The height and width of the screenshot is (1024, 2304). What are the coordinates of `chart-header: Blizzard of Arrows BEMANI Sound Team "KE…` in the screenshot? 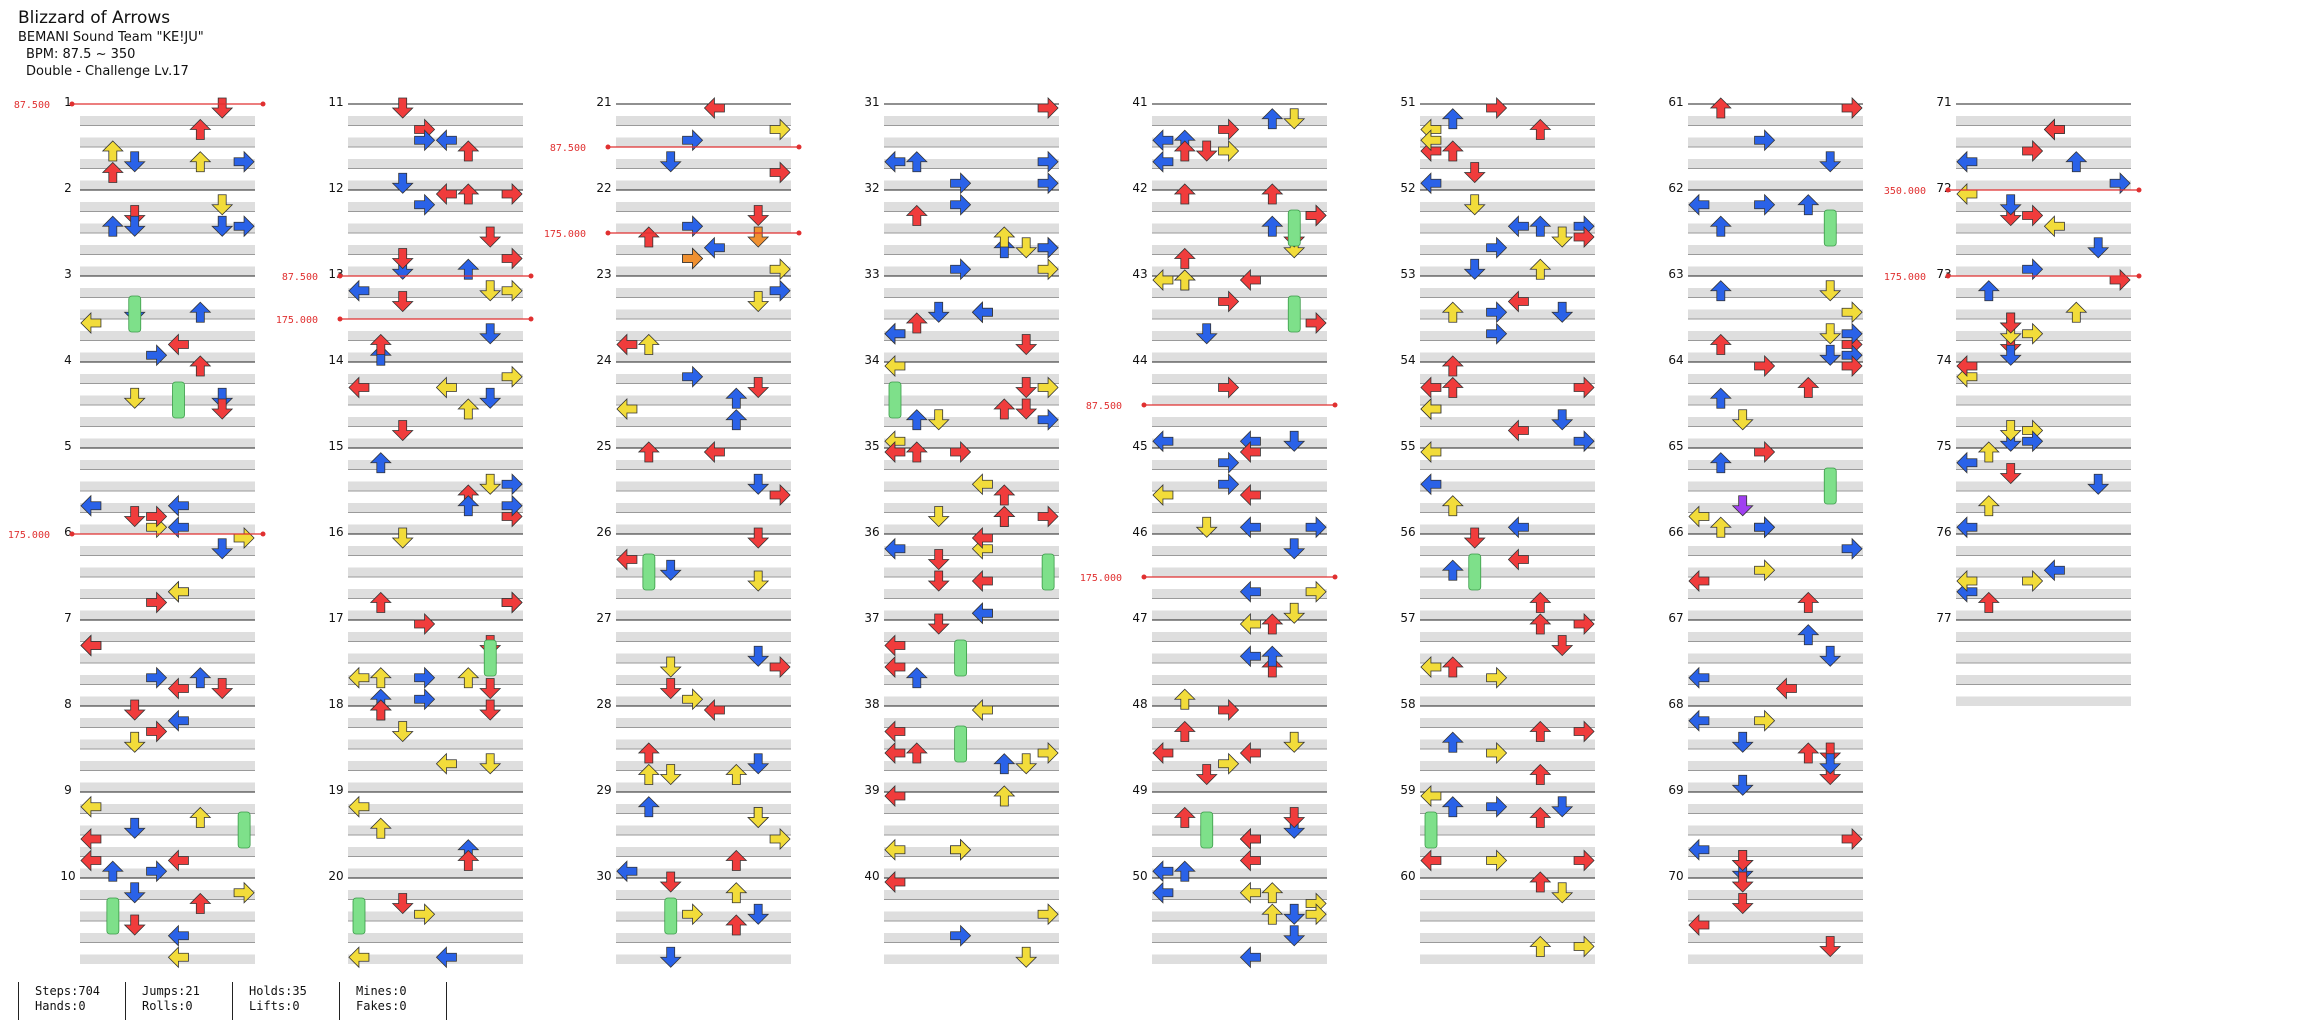 It's located at (111, 44).